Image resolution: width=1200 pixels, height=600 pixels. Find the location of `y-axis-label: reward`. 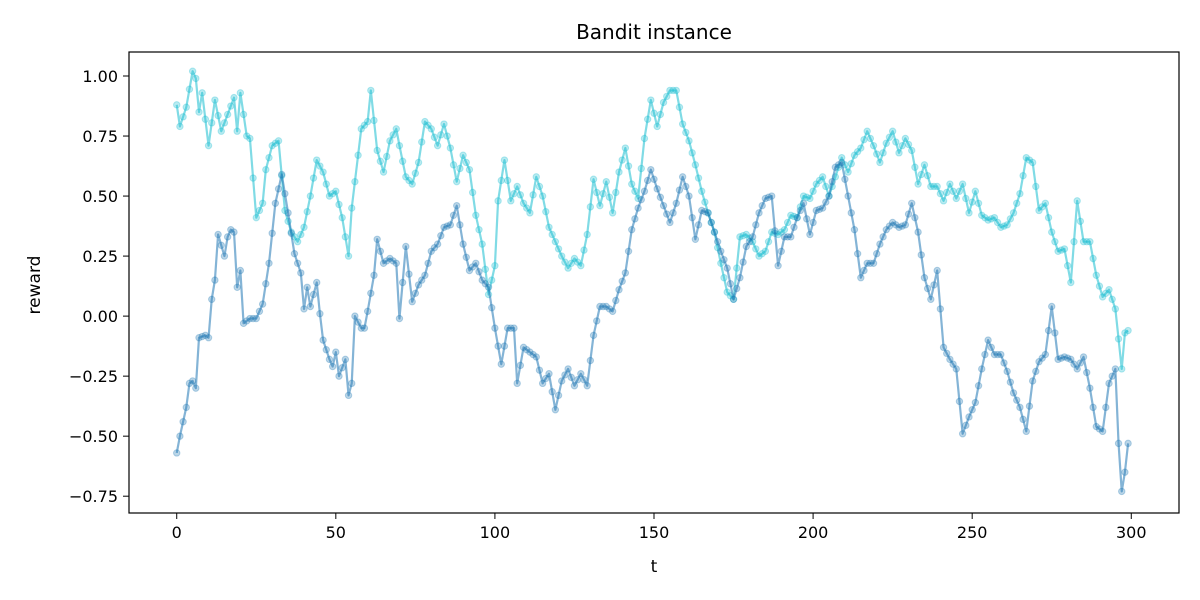

y-axis-label: reward is located at coordinates (35, 285).